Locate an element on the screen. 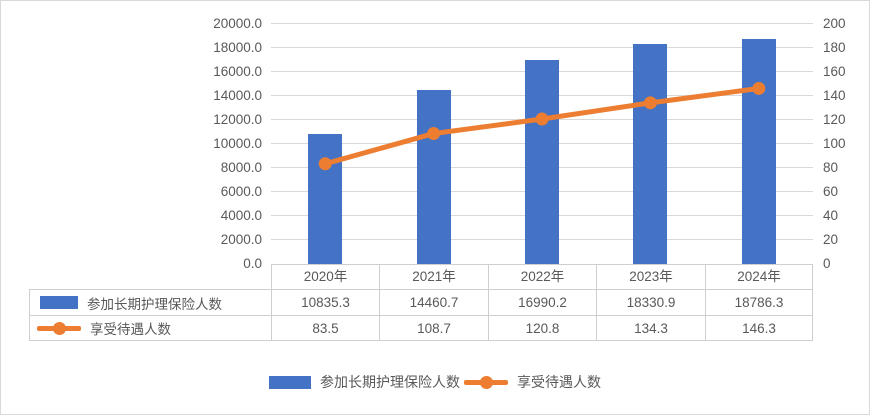 This screenshot has width=870, height=415. table-cell-2020年-参加长期护理保险人数: 10835.3 is located at coordinates (325, 302).